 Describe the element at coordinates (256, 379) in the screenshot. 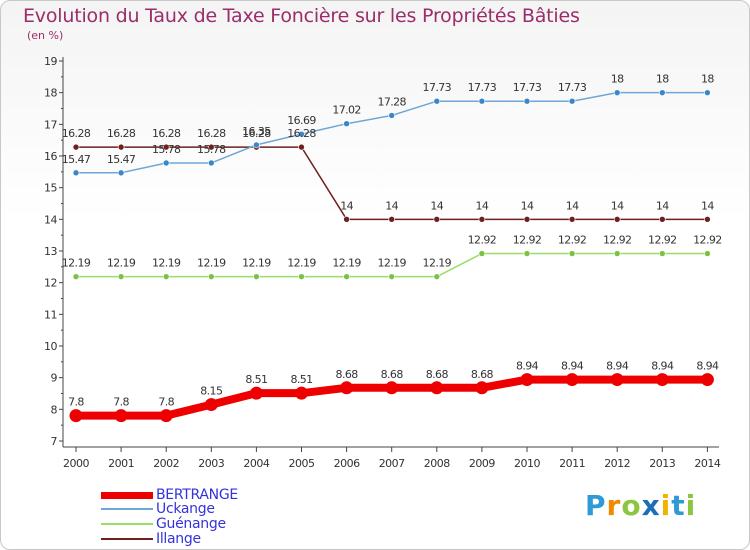

I see `data-label-bertrange: 8.51` at that location.